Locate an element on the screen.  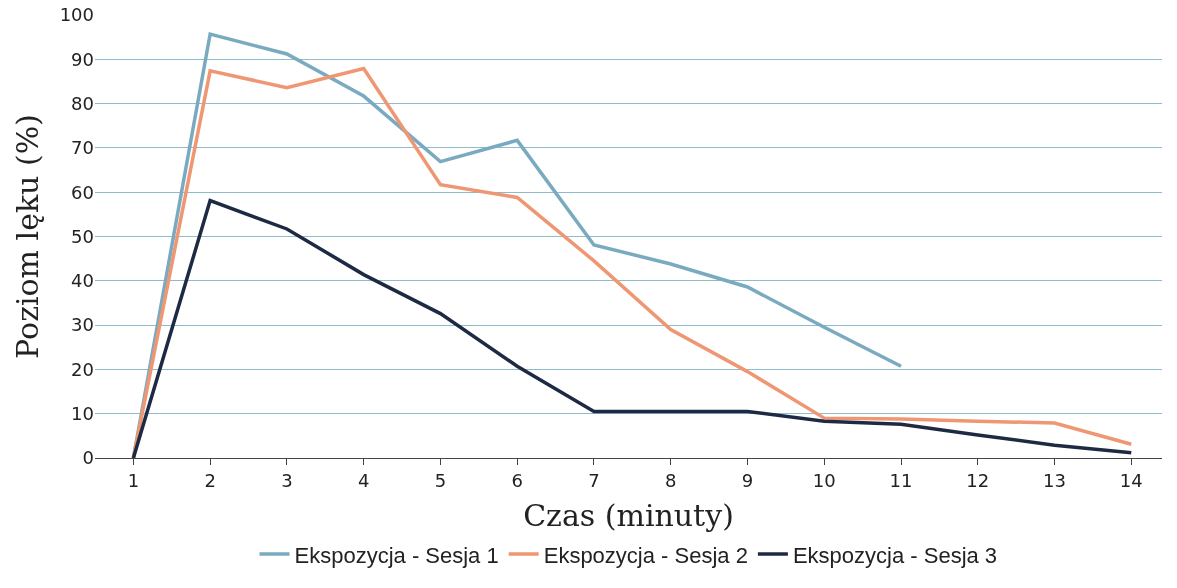
x-tick-label: 9 is located at coordinates (747, 480).